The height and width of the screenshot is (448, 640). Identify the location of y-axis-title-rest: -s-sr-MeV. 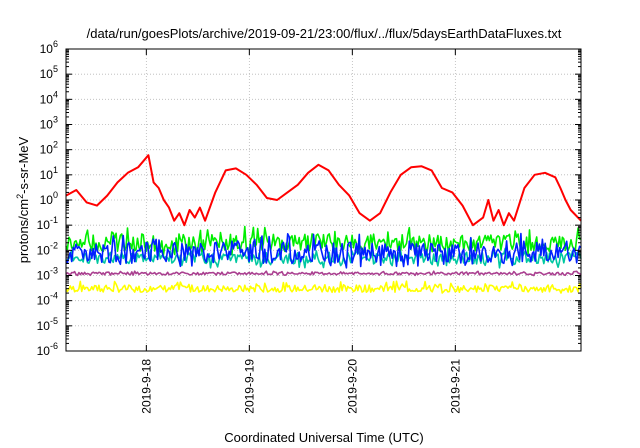
(23, 164).